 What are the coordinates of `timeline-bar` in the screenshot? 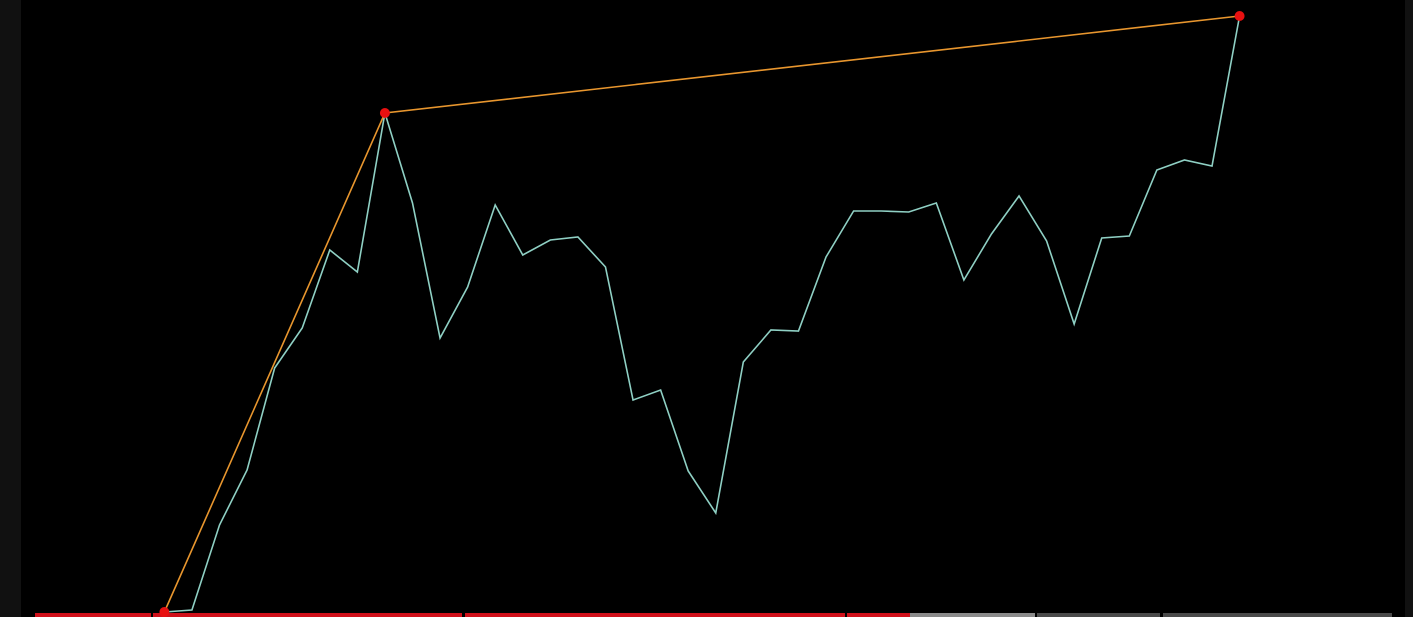 It's located at (713, 615).